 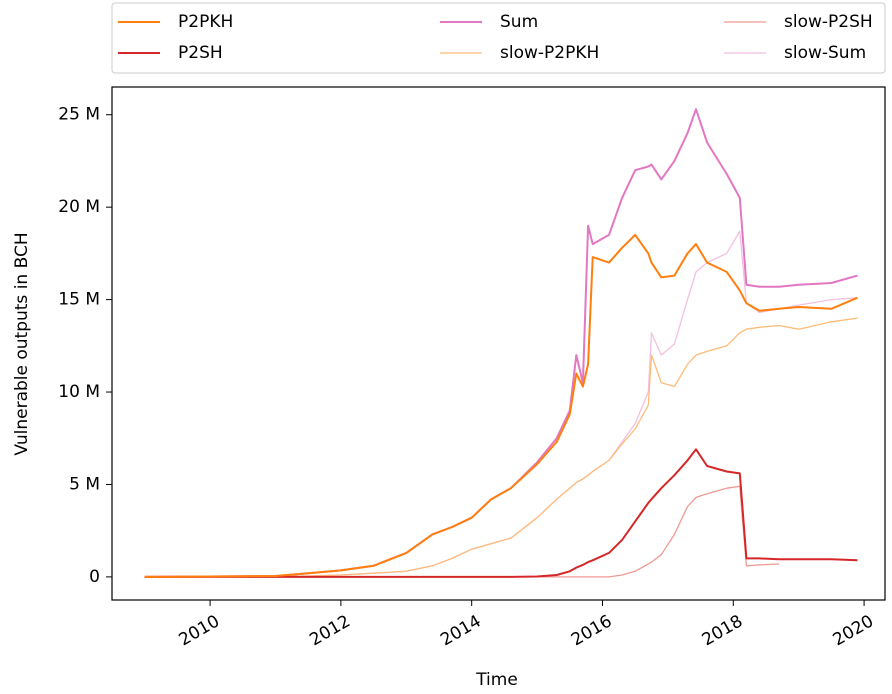 I want to click on y-tick-label: 0, so click(x=94, y=577).